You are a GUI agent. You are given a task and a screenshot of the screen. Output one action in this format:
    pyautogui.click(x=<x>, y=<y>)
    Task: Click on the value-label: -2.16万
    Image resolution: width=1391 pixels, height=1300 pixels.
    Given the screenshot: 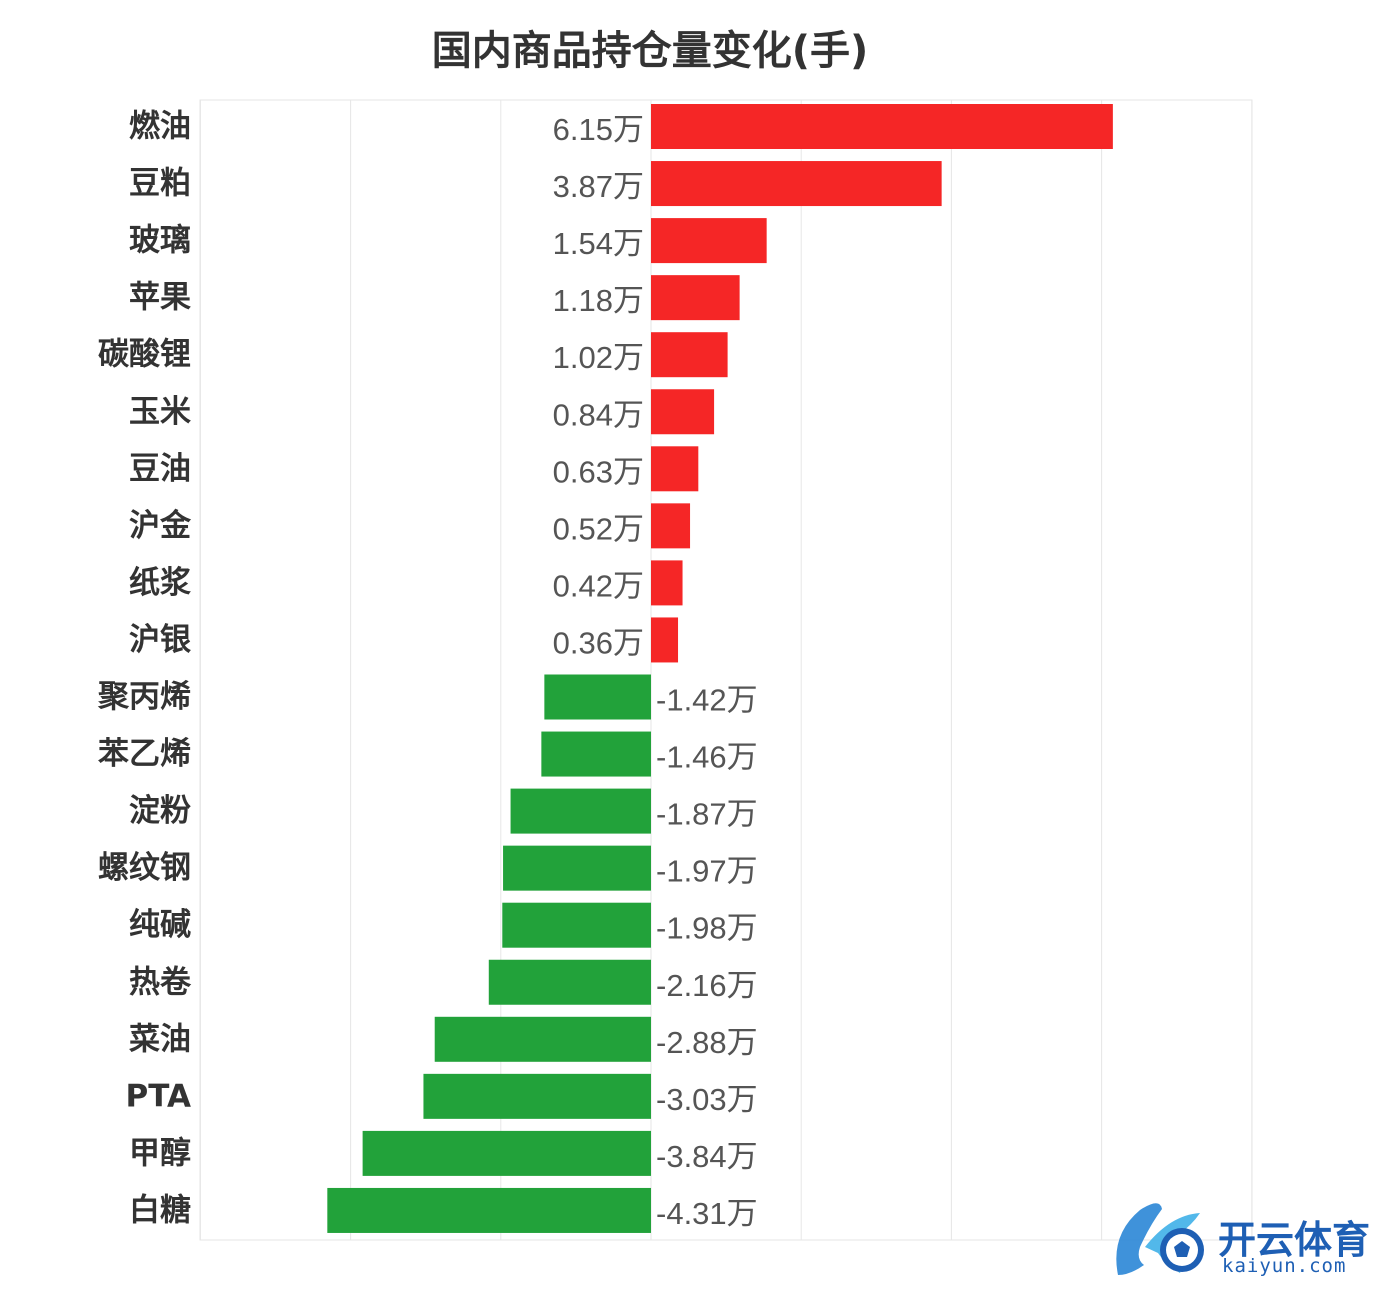 What is the action you would take?
    pyautogui.click(x=707, y=985)
    